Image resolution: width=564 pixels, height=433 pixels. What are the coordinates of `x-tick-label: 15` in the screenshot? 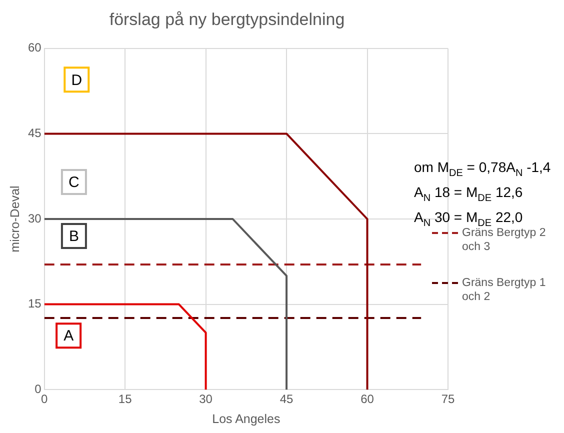 It's located at (125, 399).